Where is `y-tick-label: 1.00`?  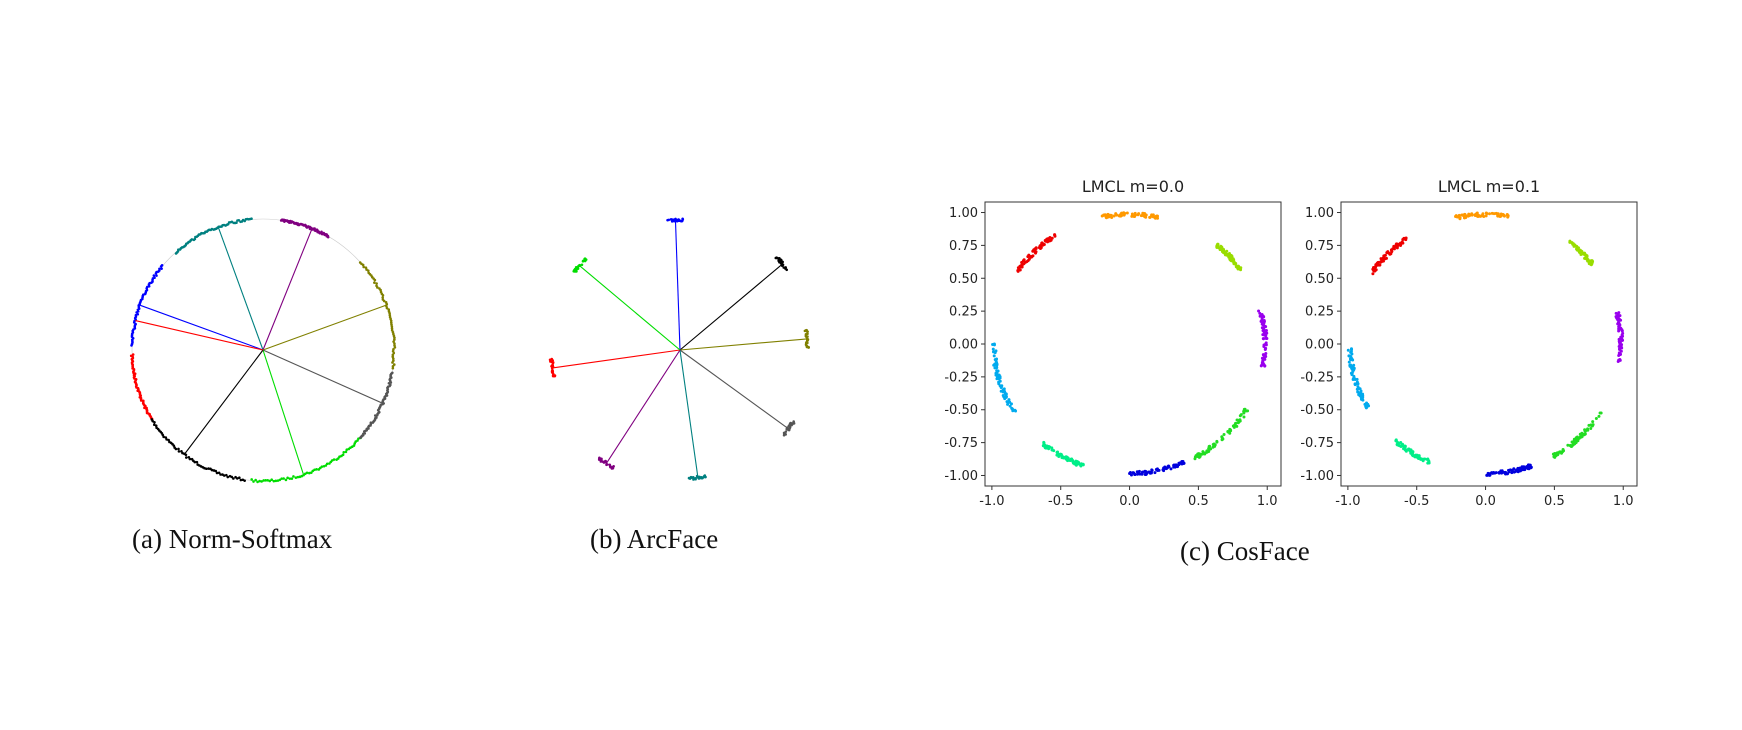 y-tick-label: 1.00 is located at coordinates (963, 213).